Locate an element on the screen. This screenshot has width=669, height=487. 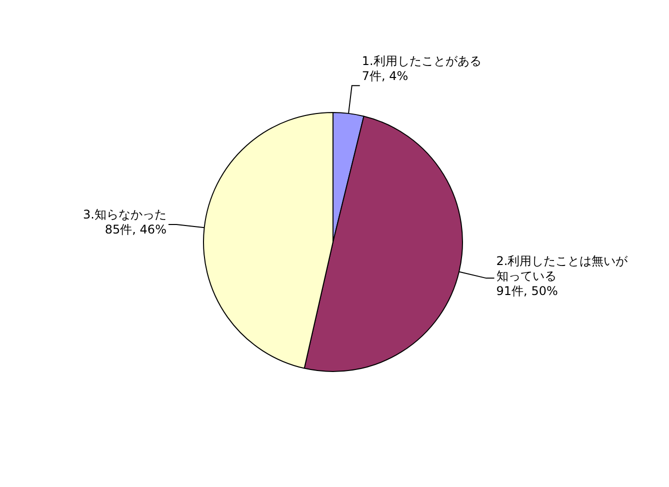
data-label: 91件, 50% is located at coordinates (527, 291).